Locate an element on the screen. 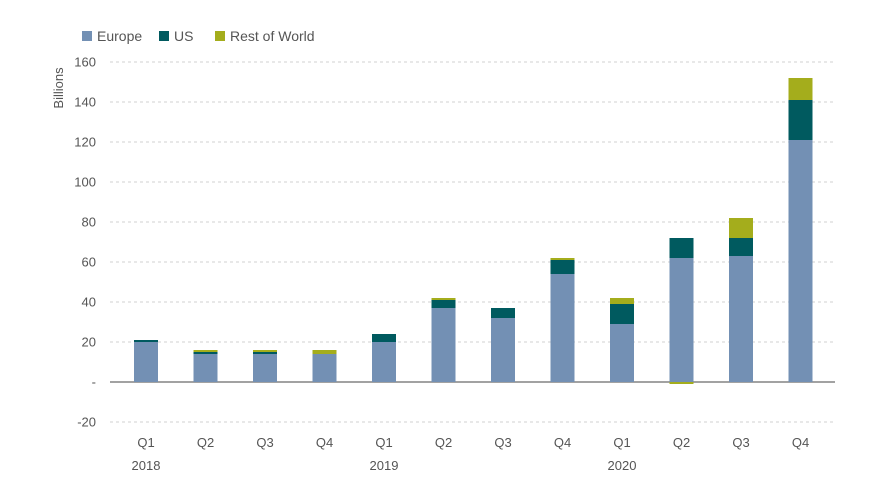  y-axis-ticks: 160 140 120 100 80 60 40 20 - -20 is located at coordinates (85, 242).